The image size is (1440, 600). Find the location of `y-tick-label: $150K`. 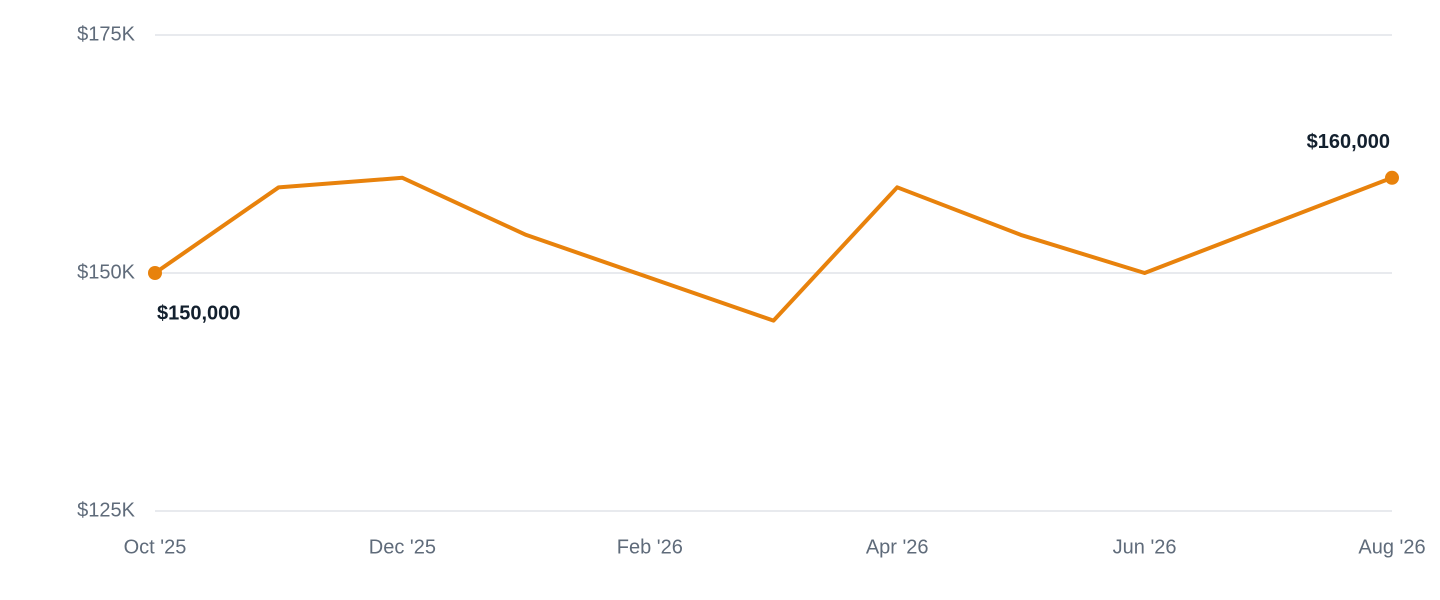

y-tick-label: $150K is located at coordinates (106, 272).